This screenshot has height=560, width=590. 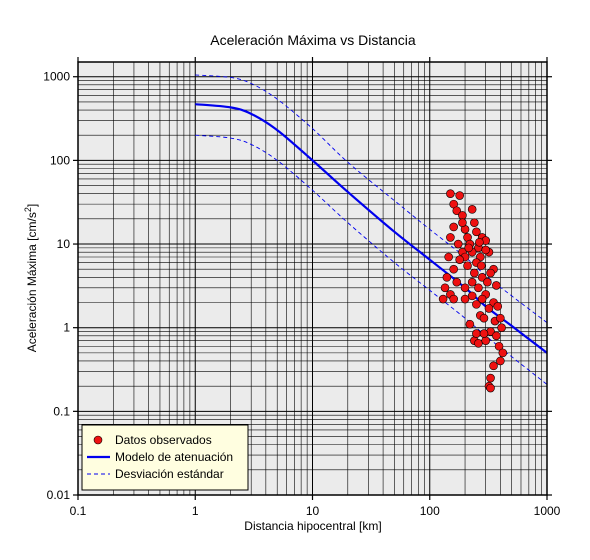 I want to click on y-tick-label: 1, so click(x=66, y=328).